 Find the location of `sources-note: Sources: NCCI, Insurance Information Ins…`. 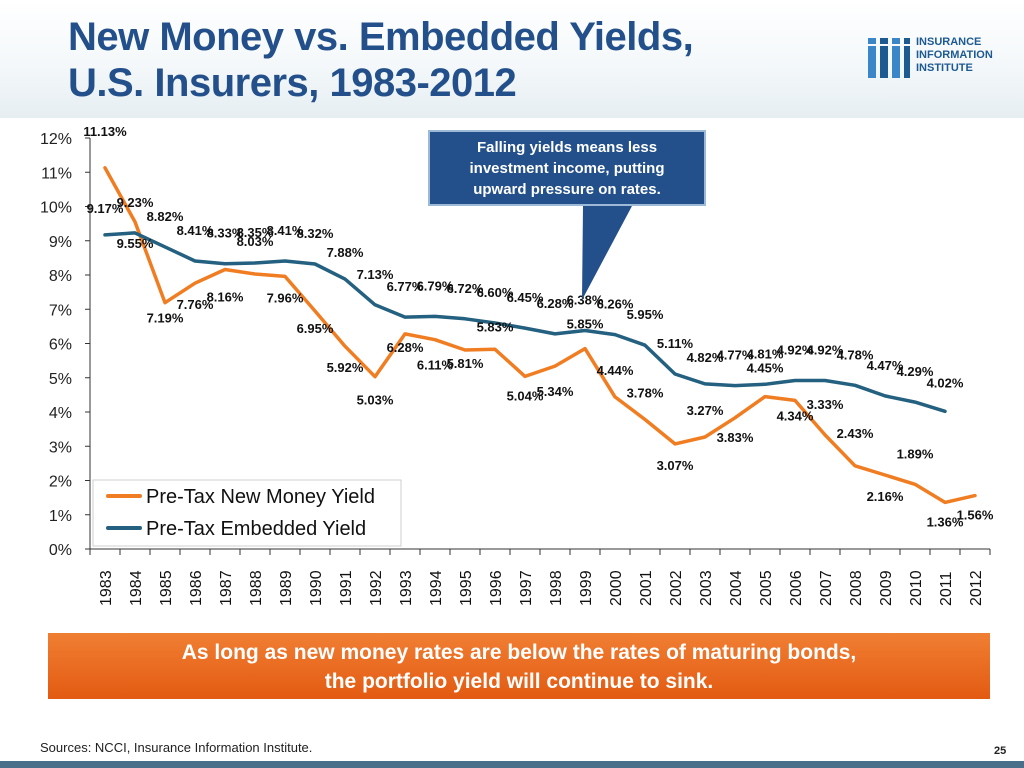

sources-note: Sources: NCCI, Insurance Information Ins… is located at coordinates (176, 747).